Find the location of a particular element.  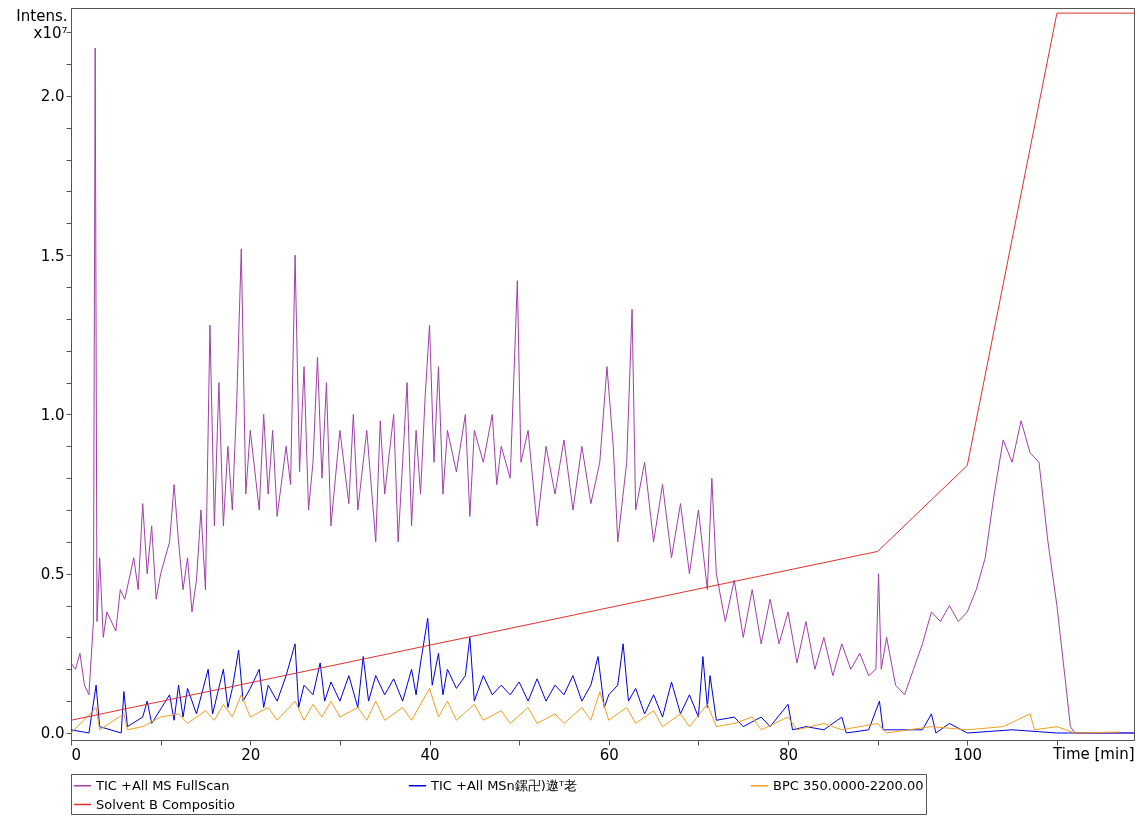

x-tick-label: 60 is located at coordinates (609, 754).